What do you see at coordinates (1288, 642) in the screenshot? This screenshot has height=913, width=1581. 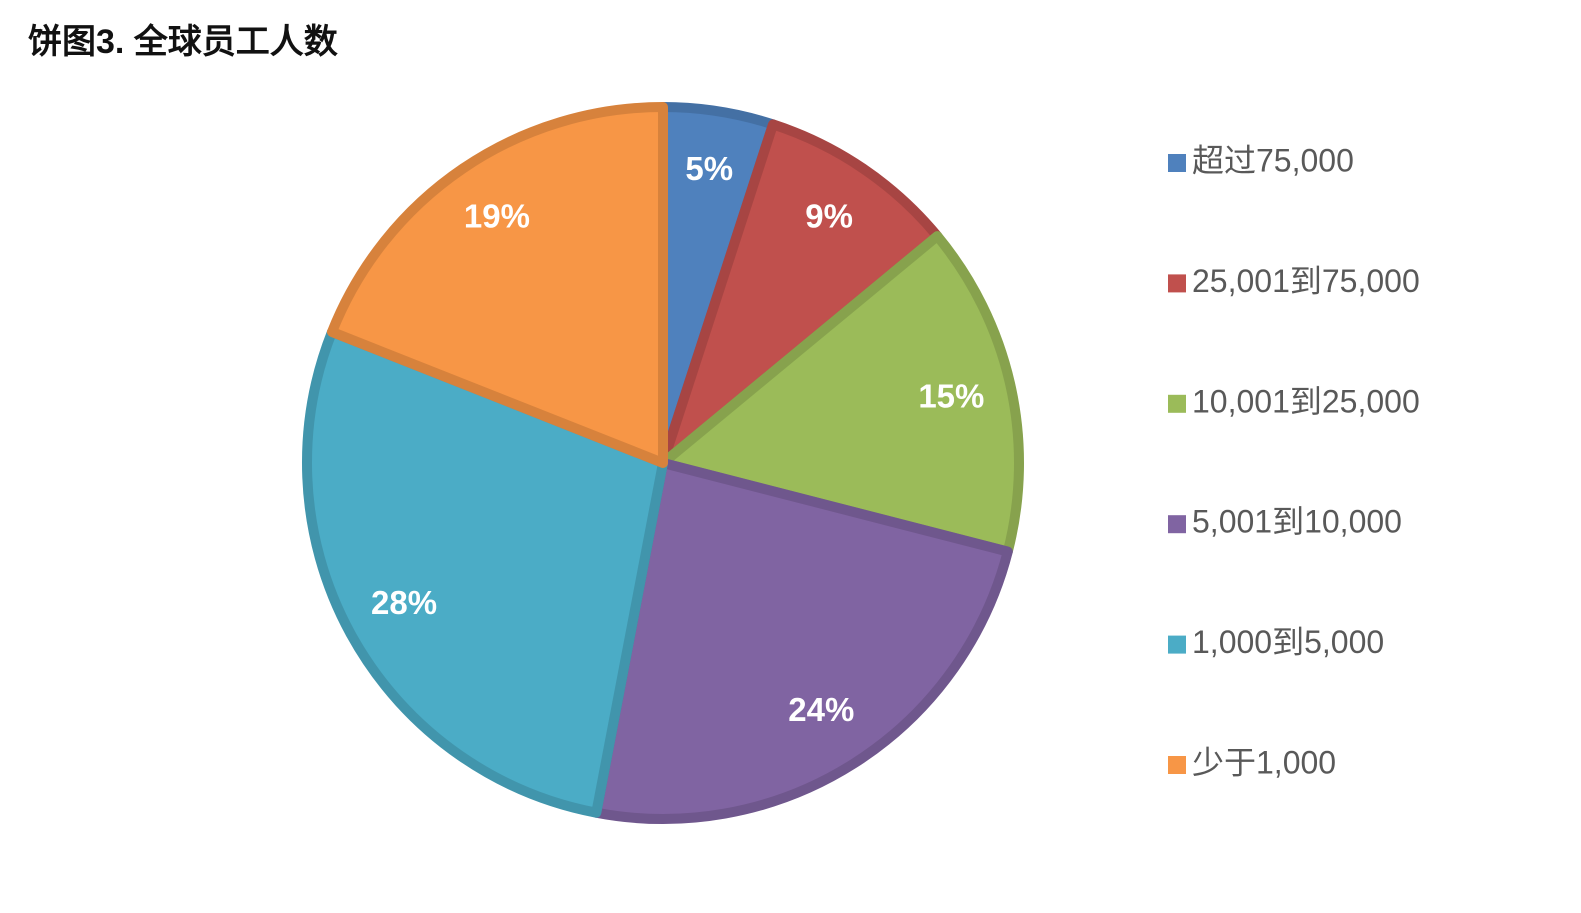 I see `legend-label: 1,000到5,000` at bounding box center [1288, 642].